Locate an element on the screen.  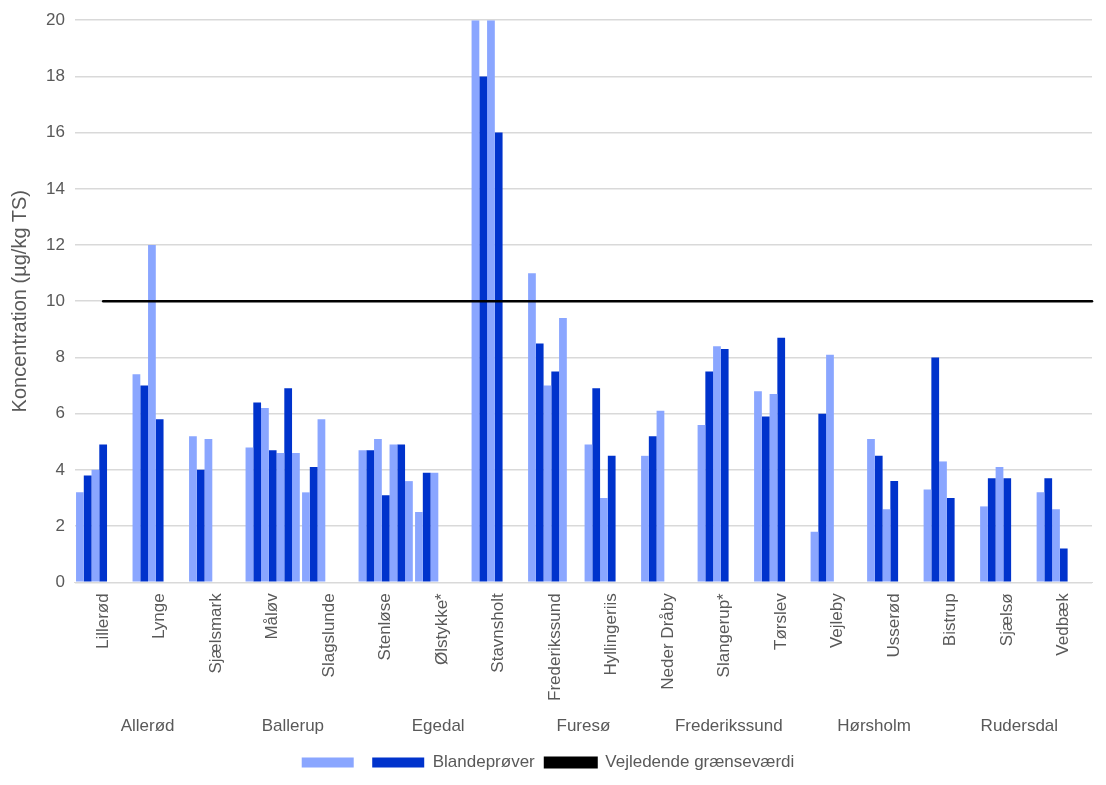
x-tick-label: Sjælsmark is located at coordinates (215, 633).